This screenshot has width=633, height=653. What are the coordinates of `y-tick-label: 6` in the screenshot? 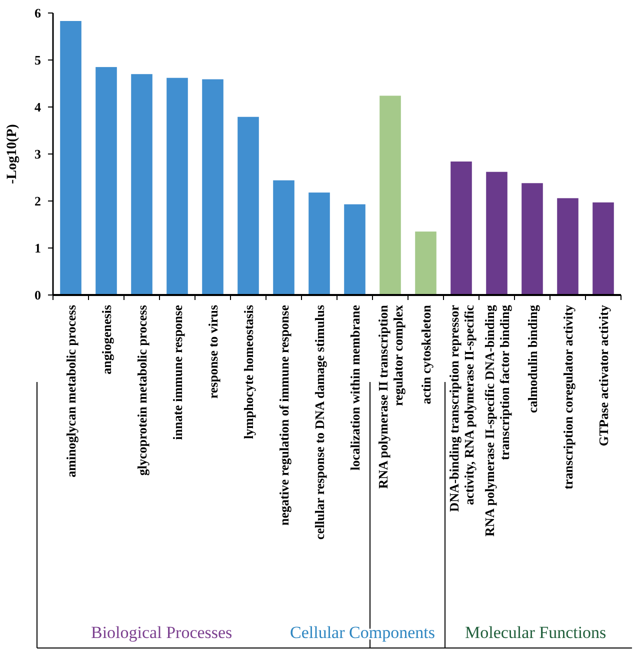 It's located at (38, 13).